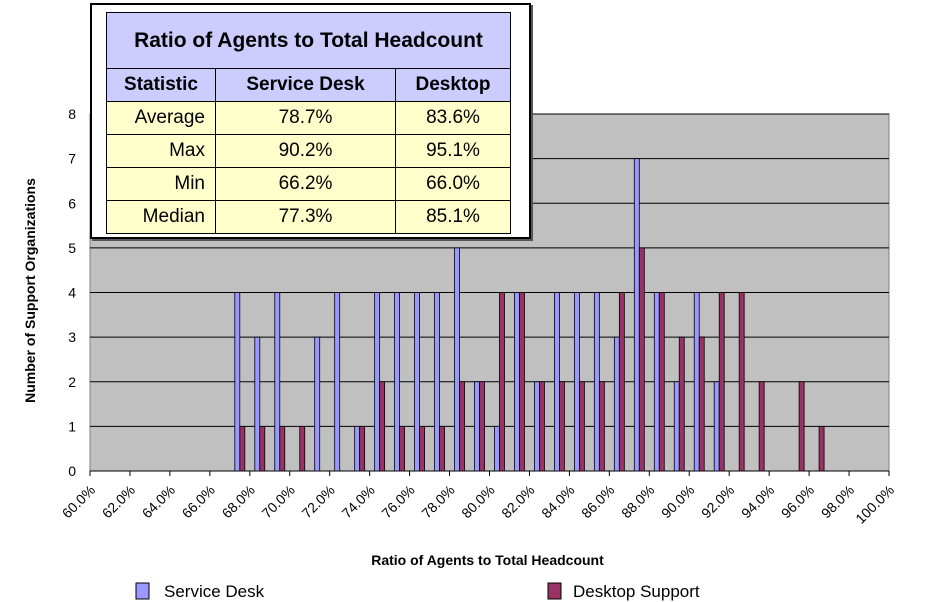  What do you see at coordinates (161, 151) in the screenshot?
I see `stat-label: Max` at bounding box center [161, 151].